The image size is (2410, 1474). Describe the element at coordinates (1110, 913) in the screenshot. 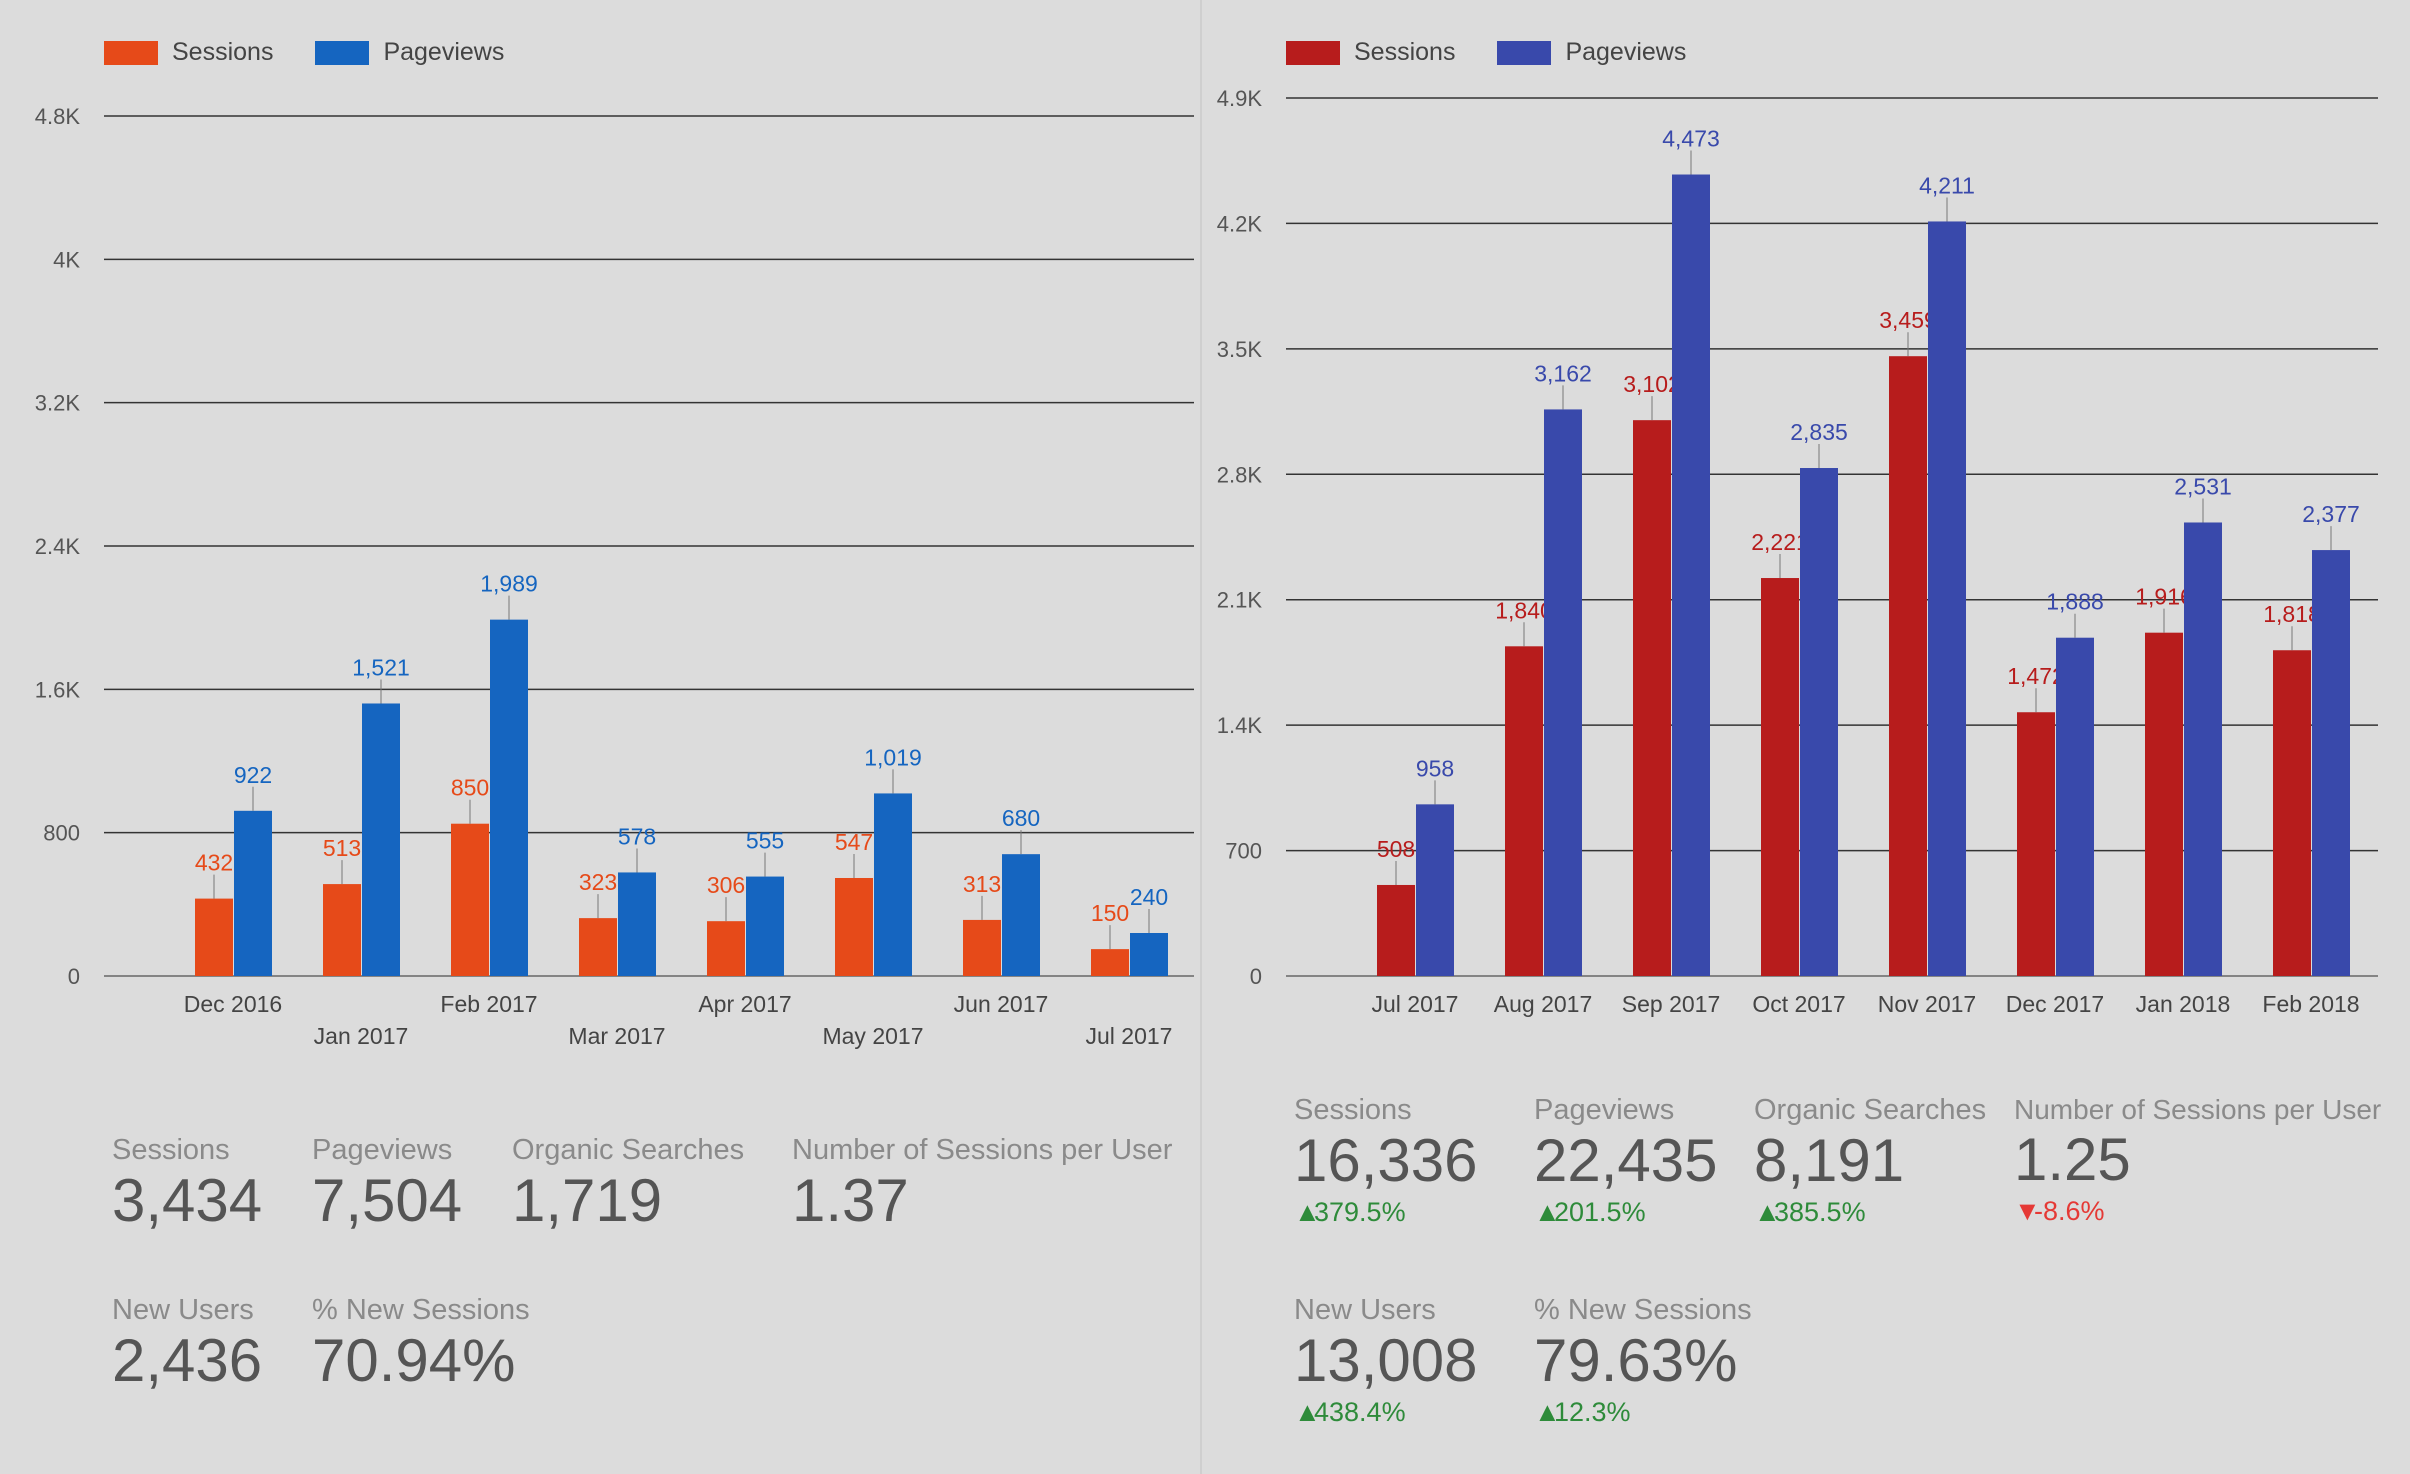

I see `data-label: 150` at that location.